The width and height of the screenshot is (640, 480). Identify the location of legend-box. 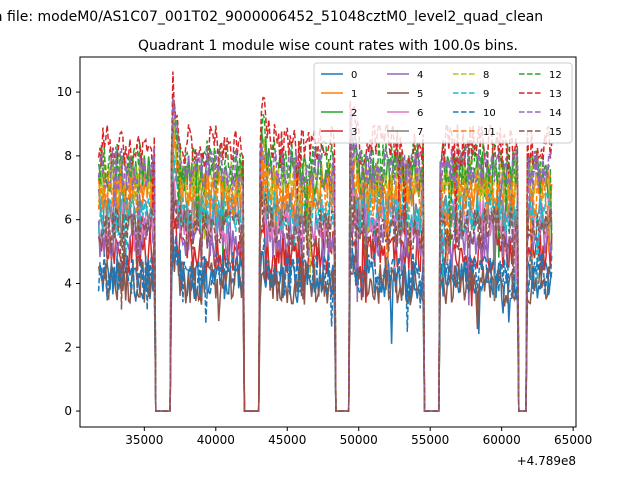
(443, 103).